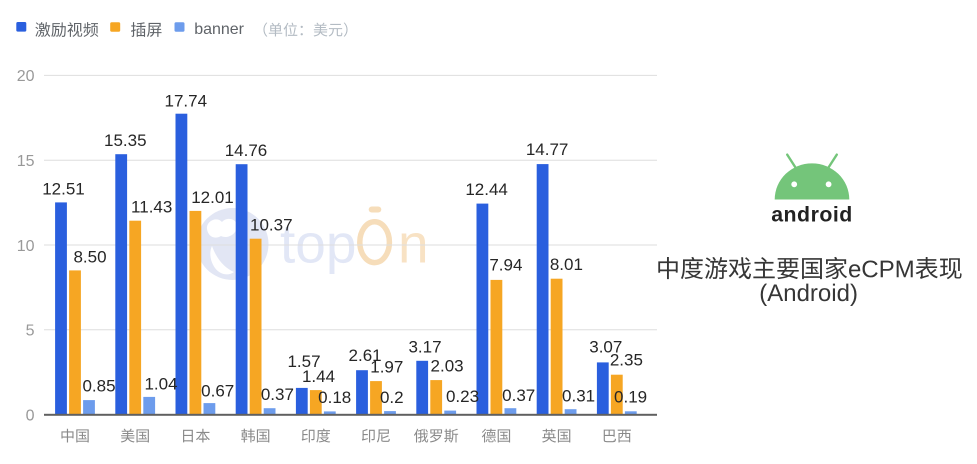 Image resolution: width=977 pixels, height=464 pixels. Describe the element at coordinates (26, 246) in the screenshot. I see `svg-text: 10` at that location.